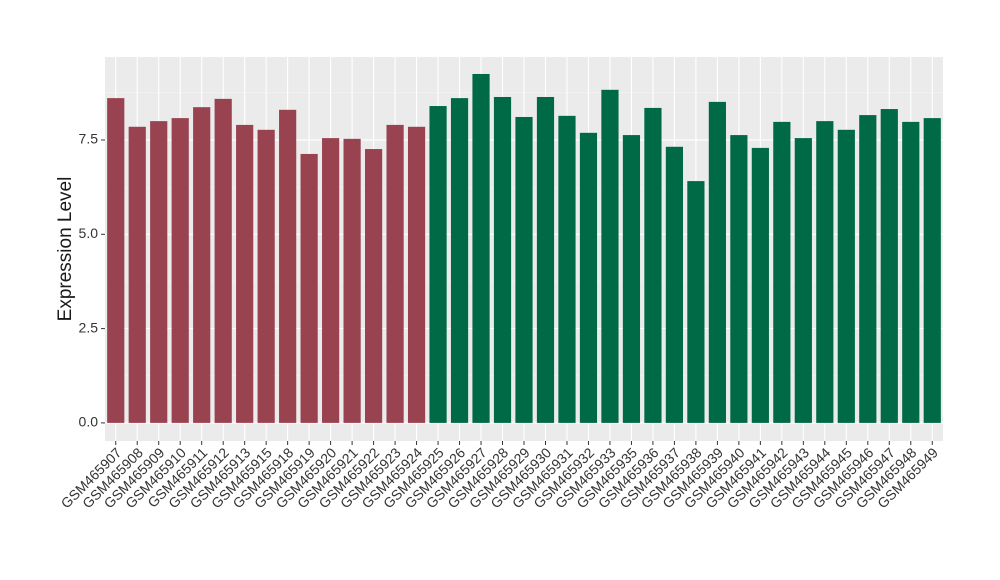 The height and width of the screenshot is (580, 1000). What do you see at coordinates (89, 327) in the screenshot?
I see `y-tick-label: 2.5` at bounding box center [89, 327].